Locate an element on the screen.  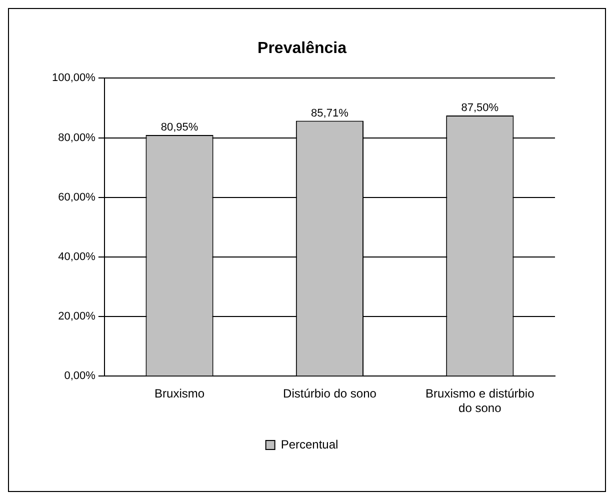
y-tick-label: 40,00% is located at coordinates (77, 257).